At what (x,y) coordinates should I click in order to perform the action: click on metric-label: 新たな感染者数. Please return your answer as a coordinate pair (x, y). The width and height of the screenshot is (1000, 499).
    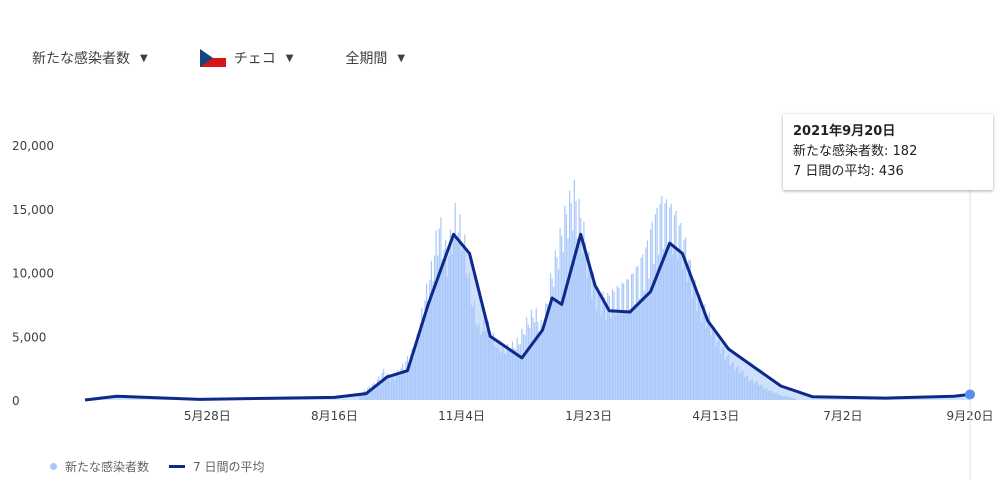
    Looking at the image, I should click on (81, 59).